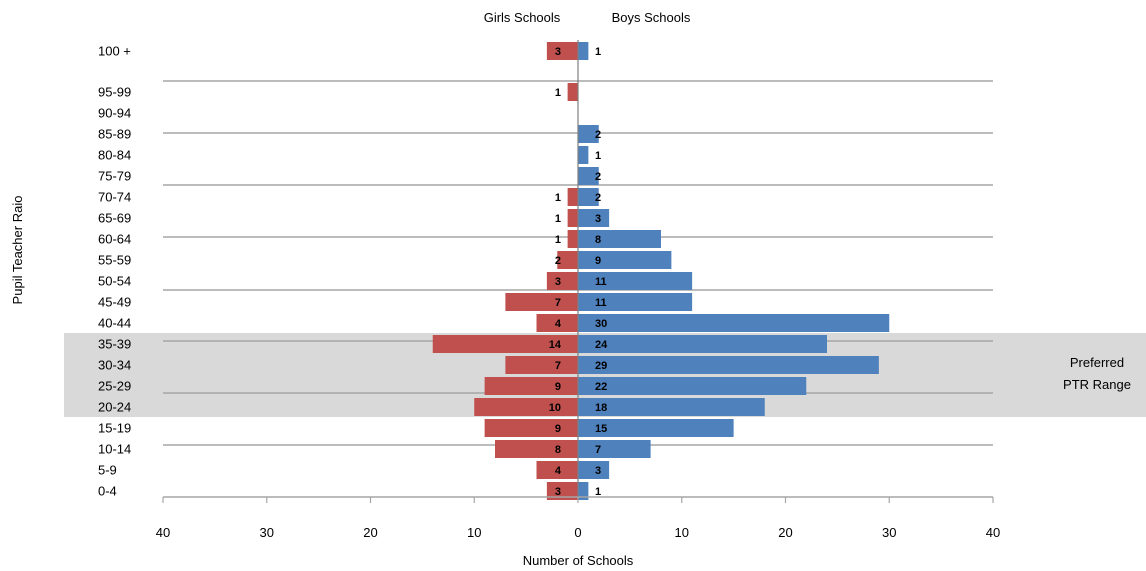 The image size is (1146, 571). Describe the element at coordinates (114, 428) in the screenshot. I see `y-tick-label: 15-19` at that location.